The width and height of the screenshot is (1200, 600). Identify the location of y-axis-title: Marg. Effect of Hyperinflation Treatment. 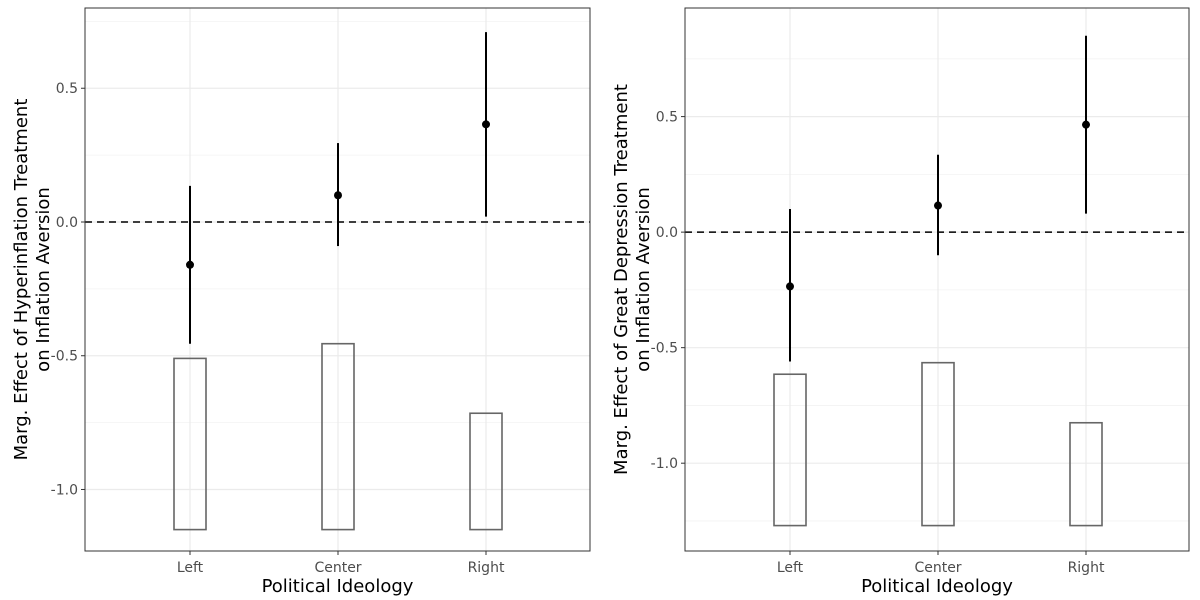
(21, 280).